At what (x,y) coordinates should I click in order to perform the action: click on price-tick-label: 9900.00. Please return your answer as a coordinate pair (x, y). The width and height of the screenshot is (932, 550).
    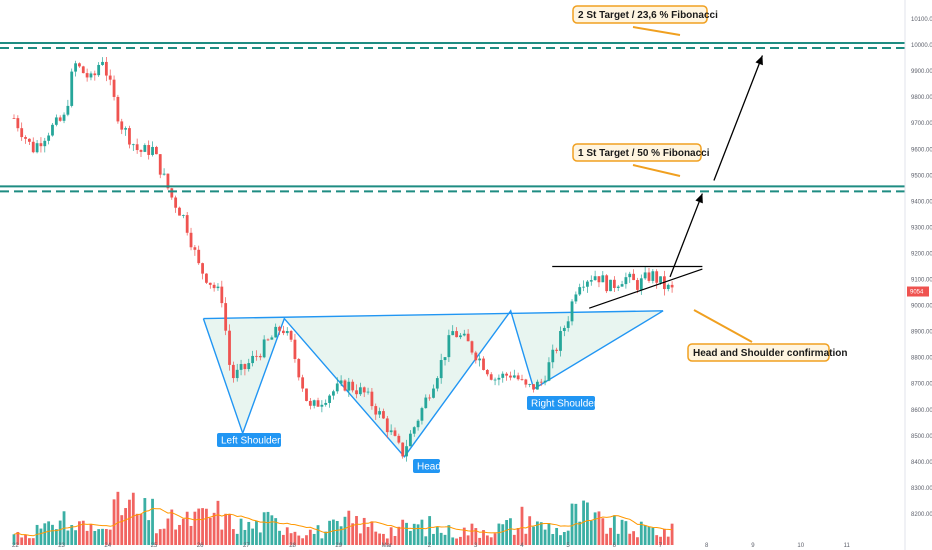
    Looking at the image, I should click on (921, 72).